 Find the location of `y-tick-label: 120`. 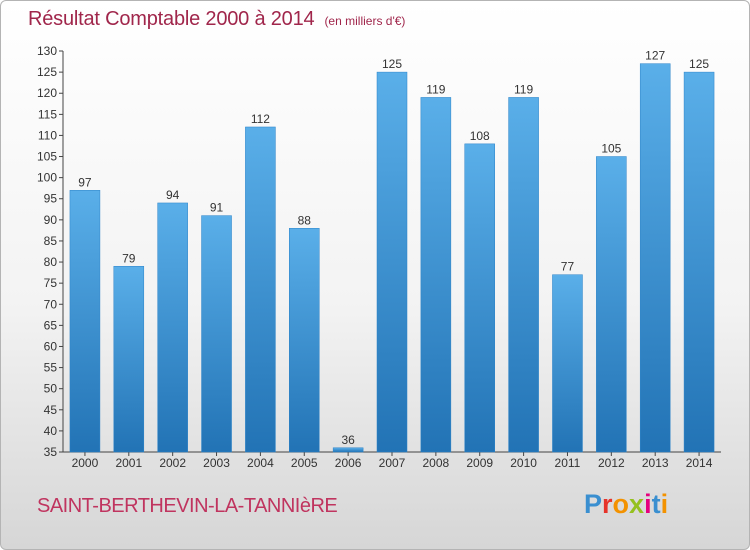

y-tick-label: 120 is located at coordinates (47, 93).